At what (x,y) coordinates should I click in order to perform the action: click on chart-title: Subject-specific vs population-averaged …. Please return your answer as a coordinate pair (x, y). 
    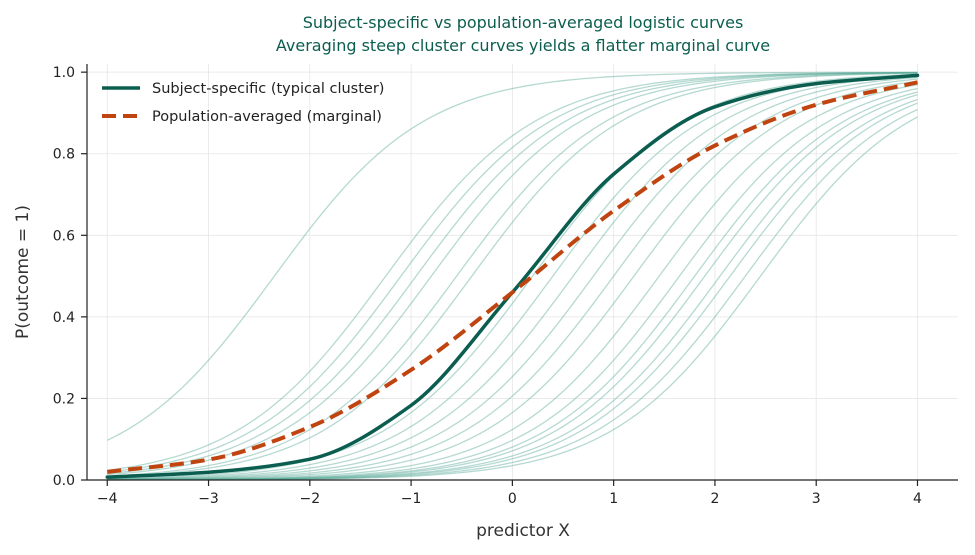
    Looking at the image, I should click on (523, 22).